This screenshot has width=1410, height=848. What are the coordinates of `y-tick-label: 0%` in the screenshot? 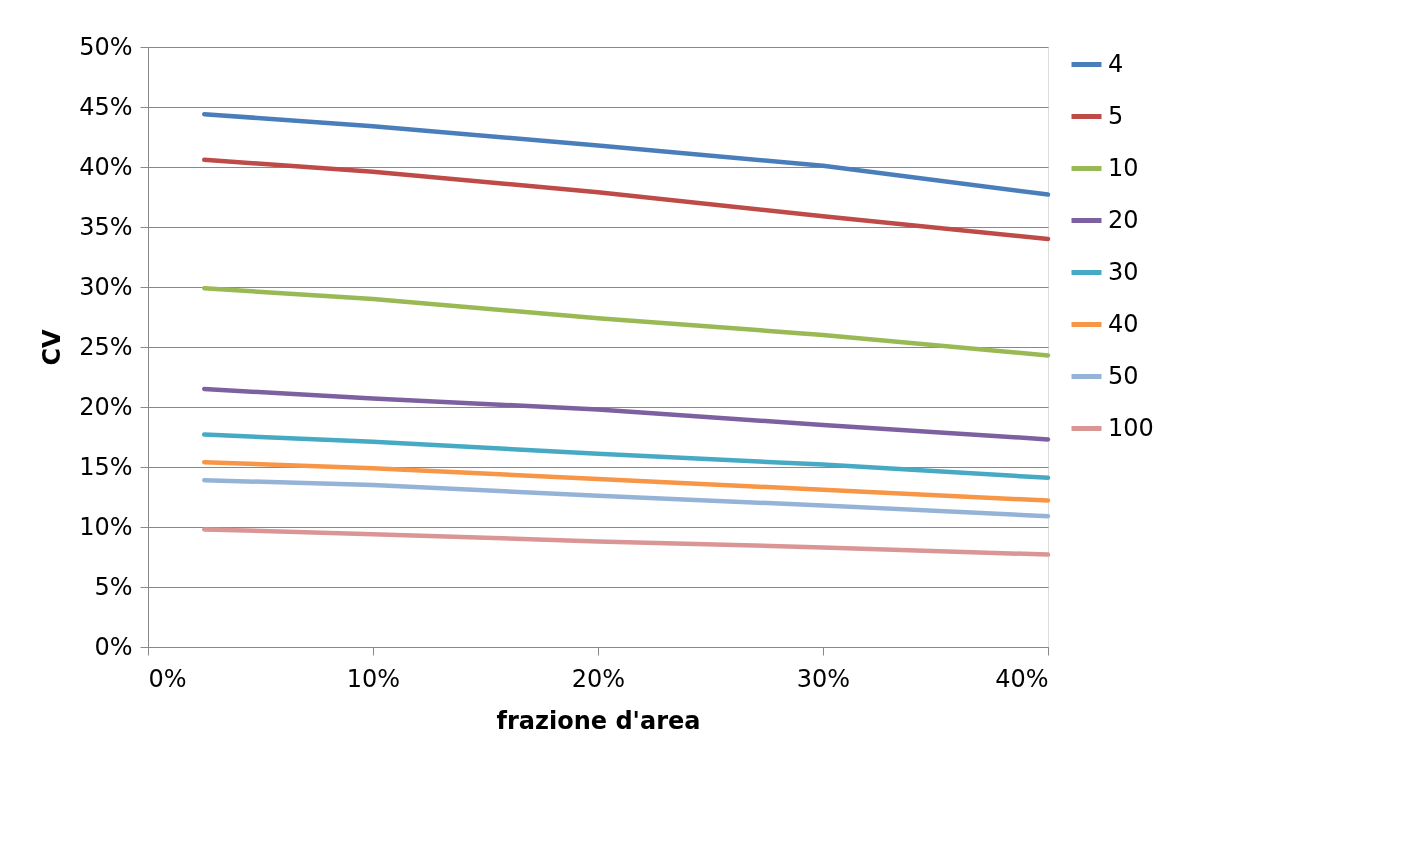 It's located at (113, 646).